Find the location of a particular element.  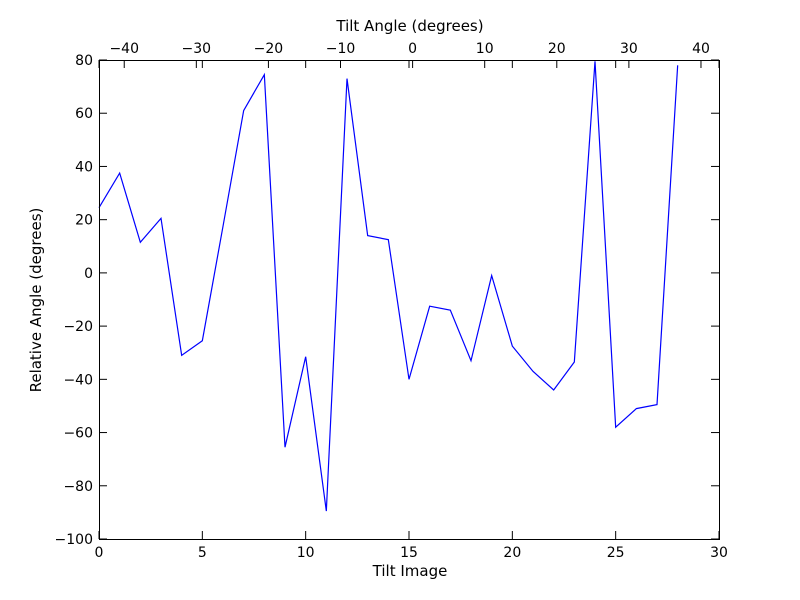

y-axis-title: Relative Angle (degrees) is located at coordinates (36, 300).